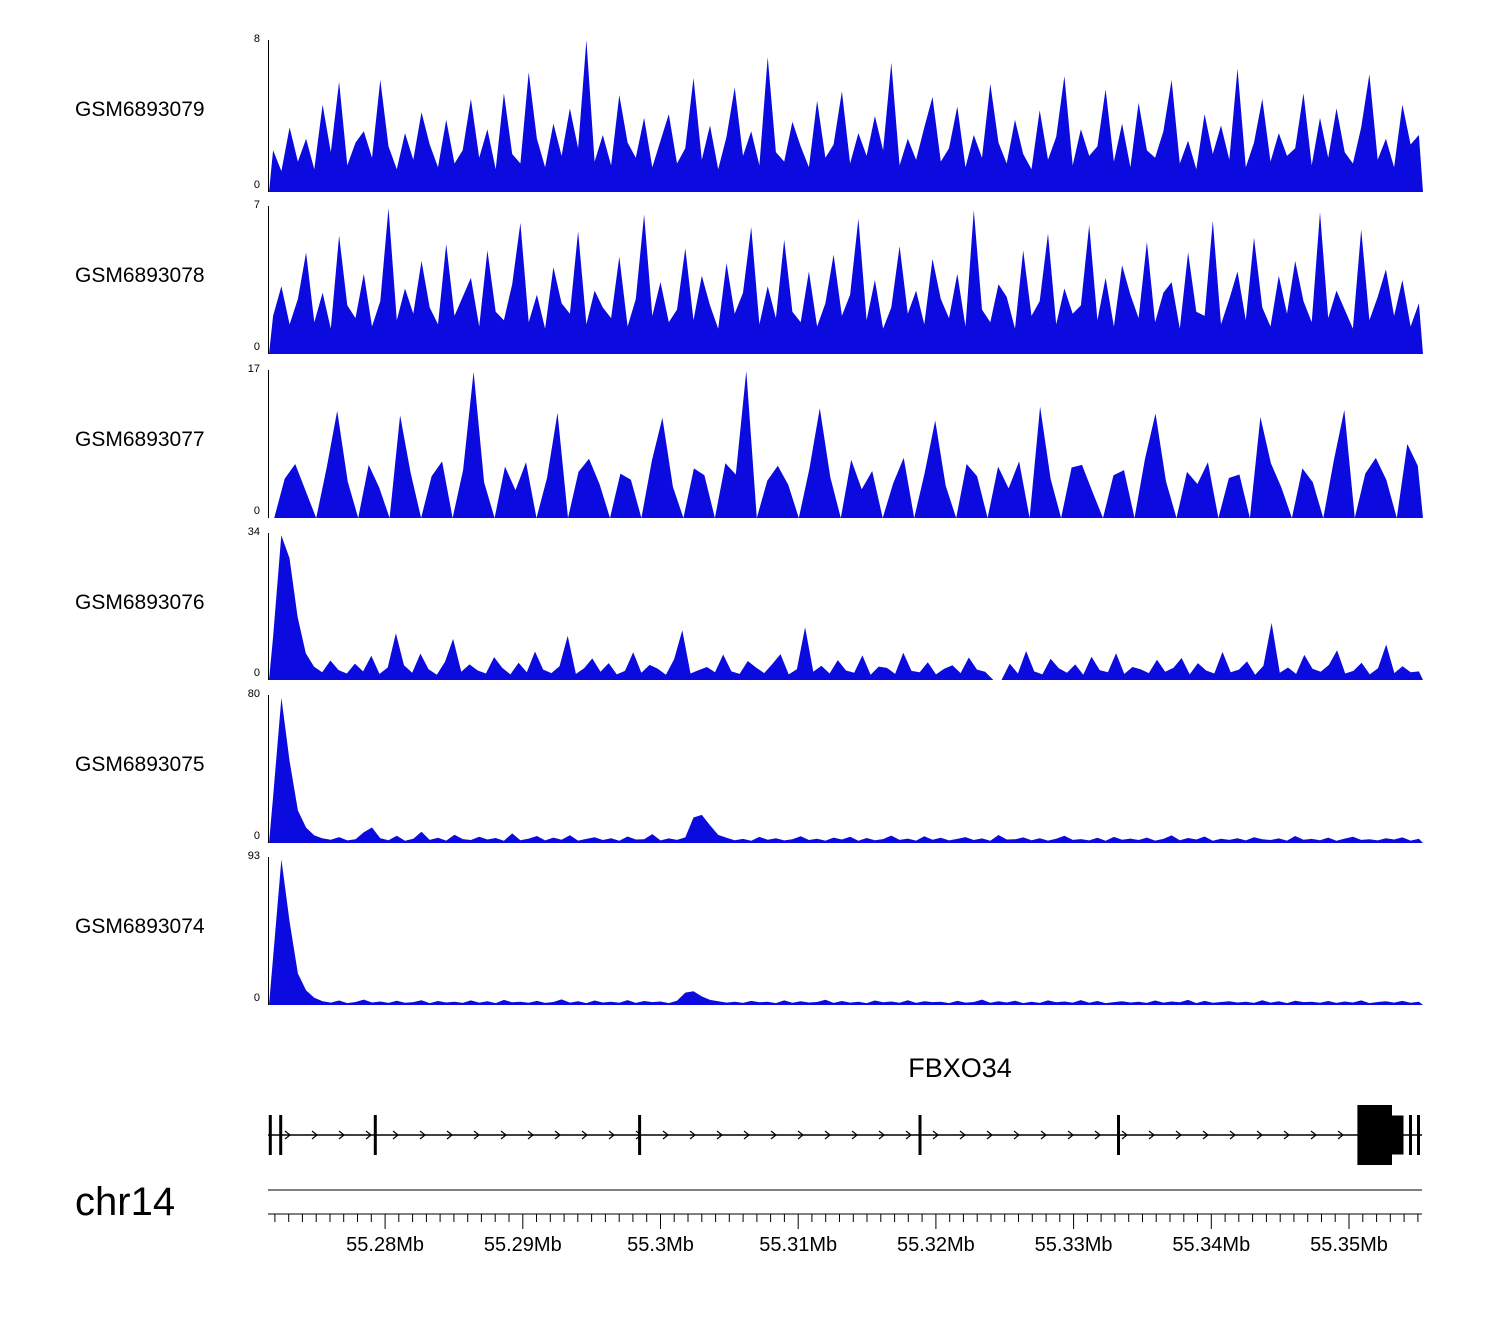  Describe the element at coordinates (936, 1245) in the screenshot. I see `axis-tick-label: 55.32Mb` at that location.